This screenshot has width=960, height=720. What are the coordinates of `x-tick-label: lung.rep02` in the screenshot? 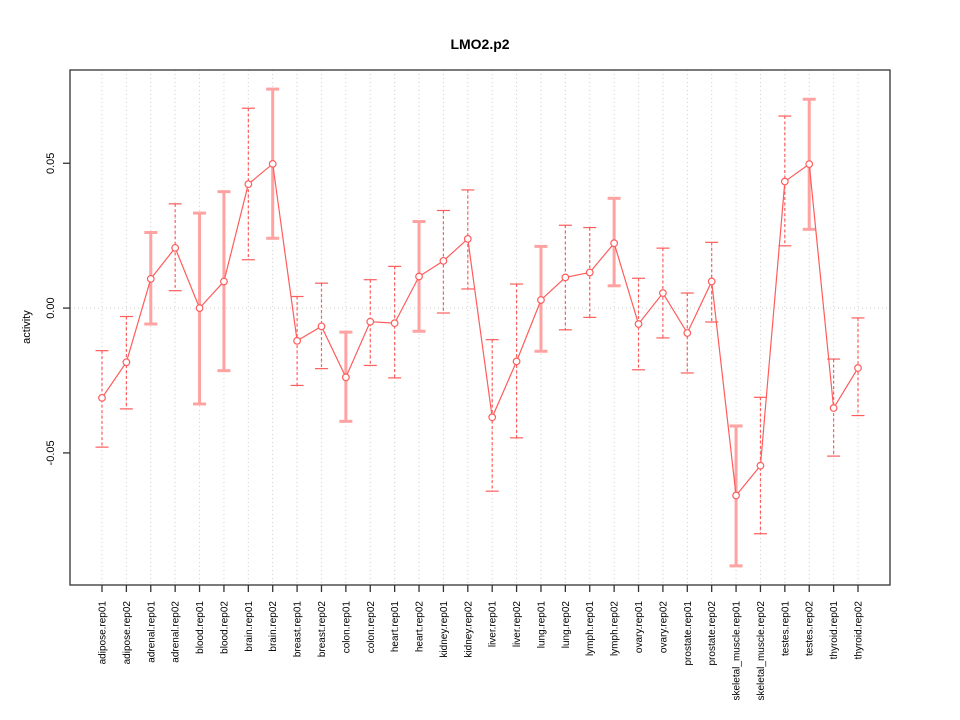 It's located at (566, 625).